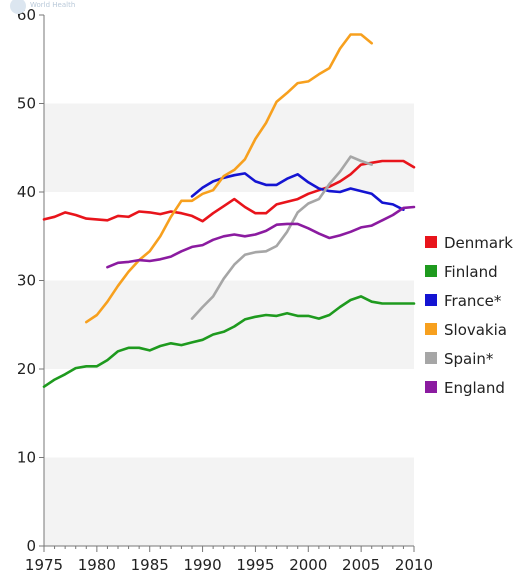 The height and width of the screenshot is (584, 520). I want to click on legend-label-spain: Spain*, so click(469, 359).